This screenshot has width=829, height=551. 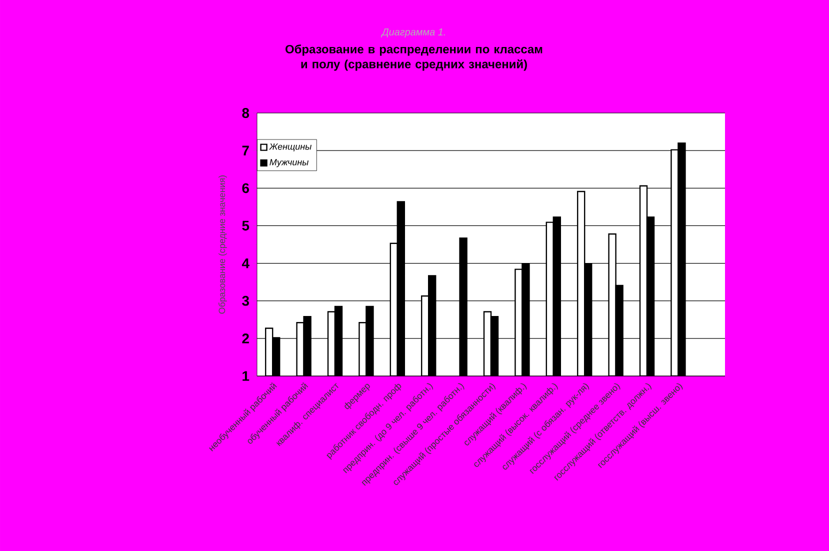 What do you see at coordinates (245, 151) in the screenshot?
I see `y-tick-label: 7` at bounding box center [245, 151].